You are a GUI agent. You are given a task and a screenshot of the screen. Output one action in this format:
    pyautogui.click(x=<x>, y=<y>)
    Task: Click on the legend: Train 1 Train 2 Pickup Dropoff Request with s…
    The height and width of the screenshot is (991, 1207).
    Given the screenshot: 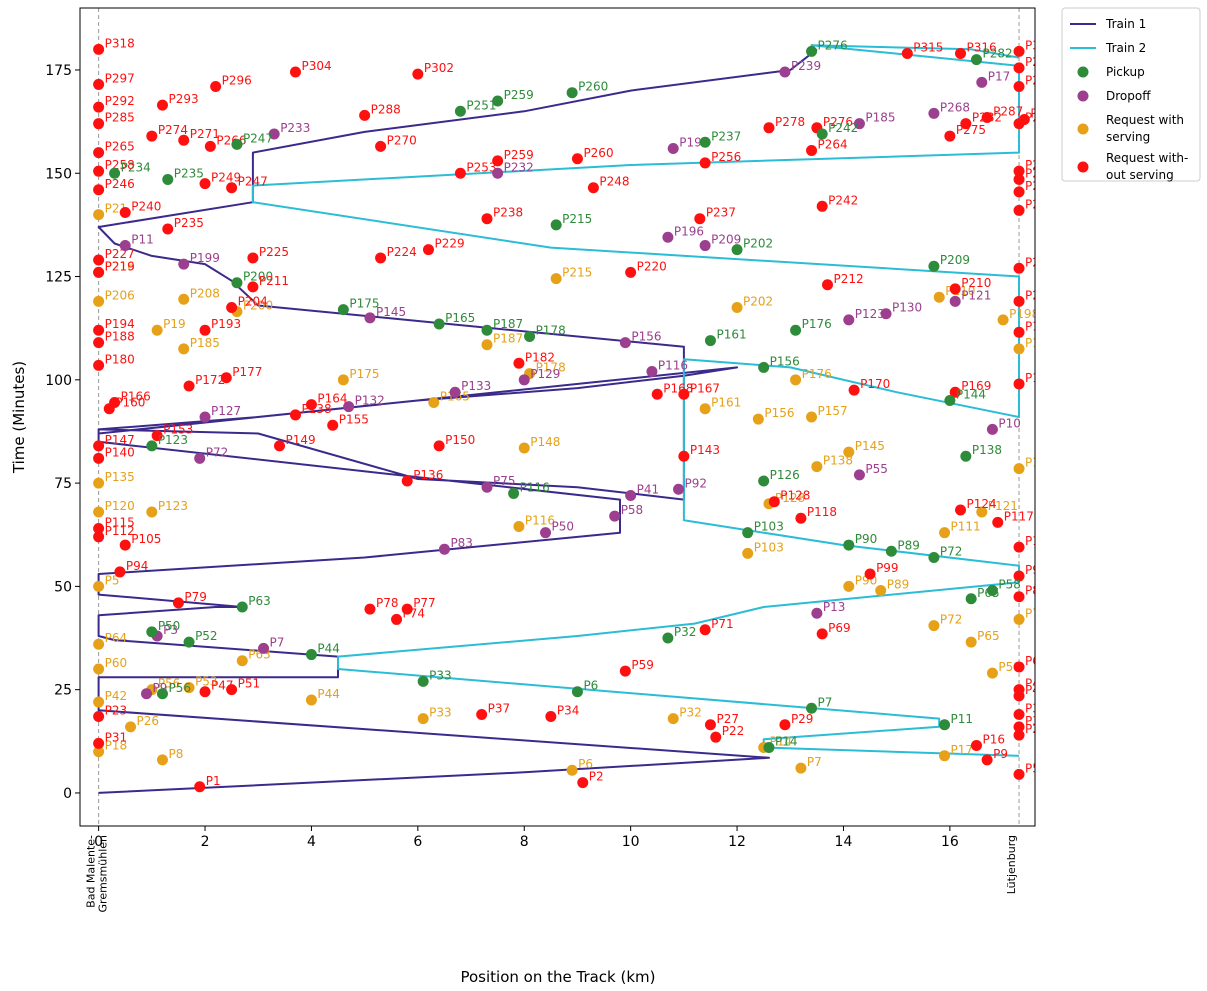 What is the action you would take?
    pyautogui.click(x=1131, y=94)
    